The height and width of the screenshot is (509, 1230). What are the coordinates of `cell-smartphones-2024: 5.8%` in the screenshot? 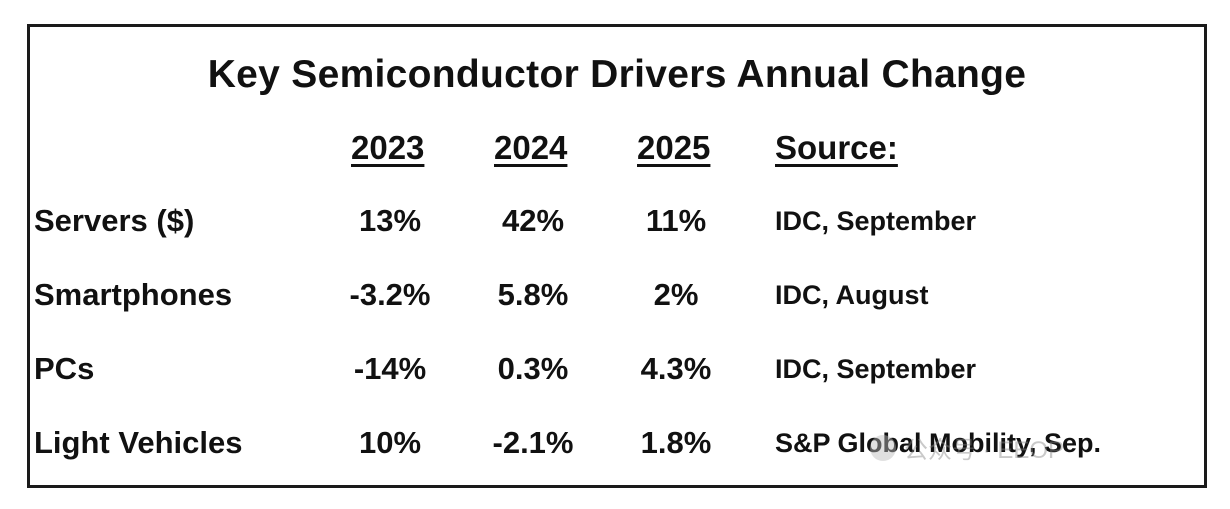 It's located at (533, 294).